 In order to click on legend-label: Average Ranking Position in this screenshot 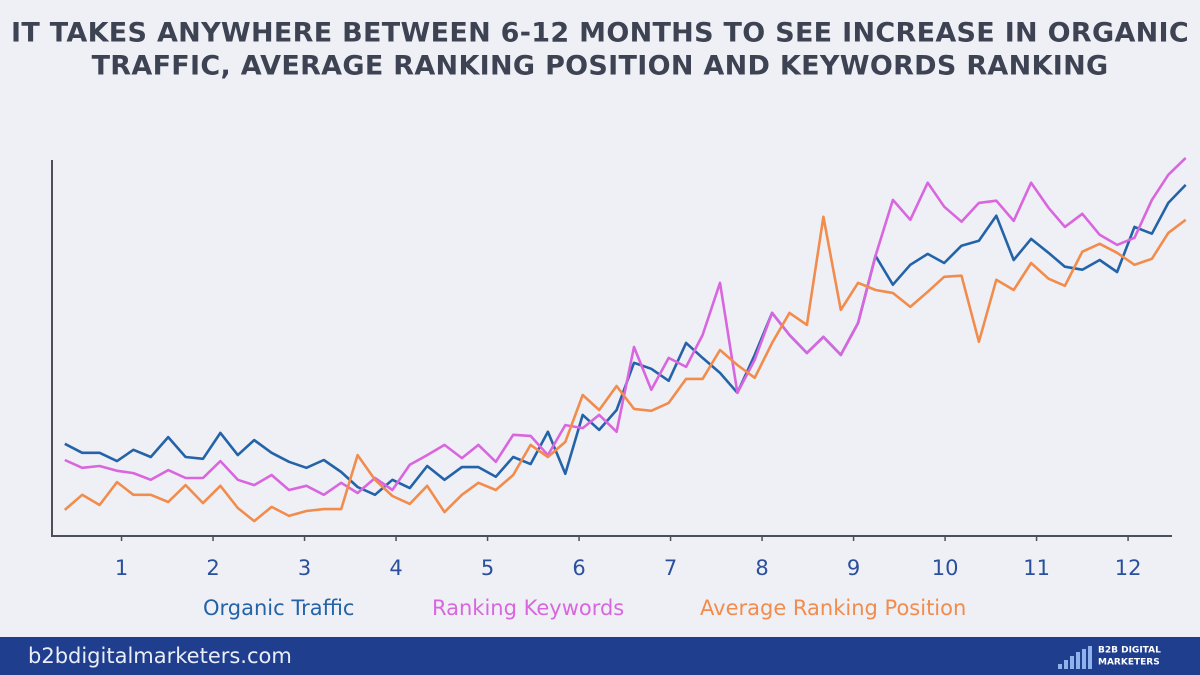, I will do `click(833, 608)`.